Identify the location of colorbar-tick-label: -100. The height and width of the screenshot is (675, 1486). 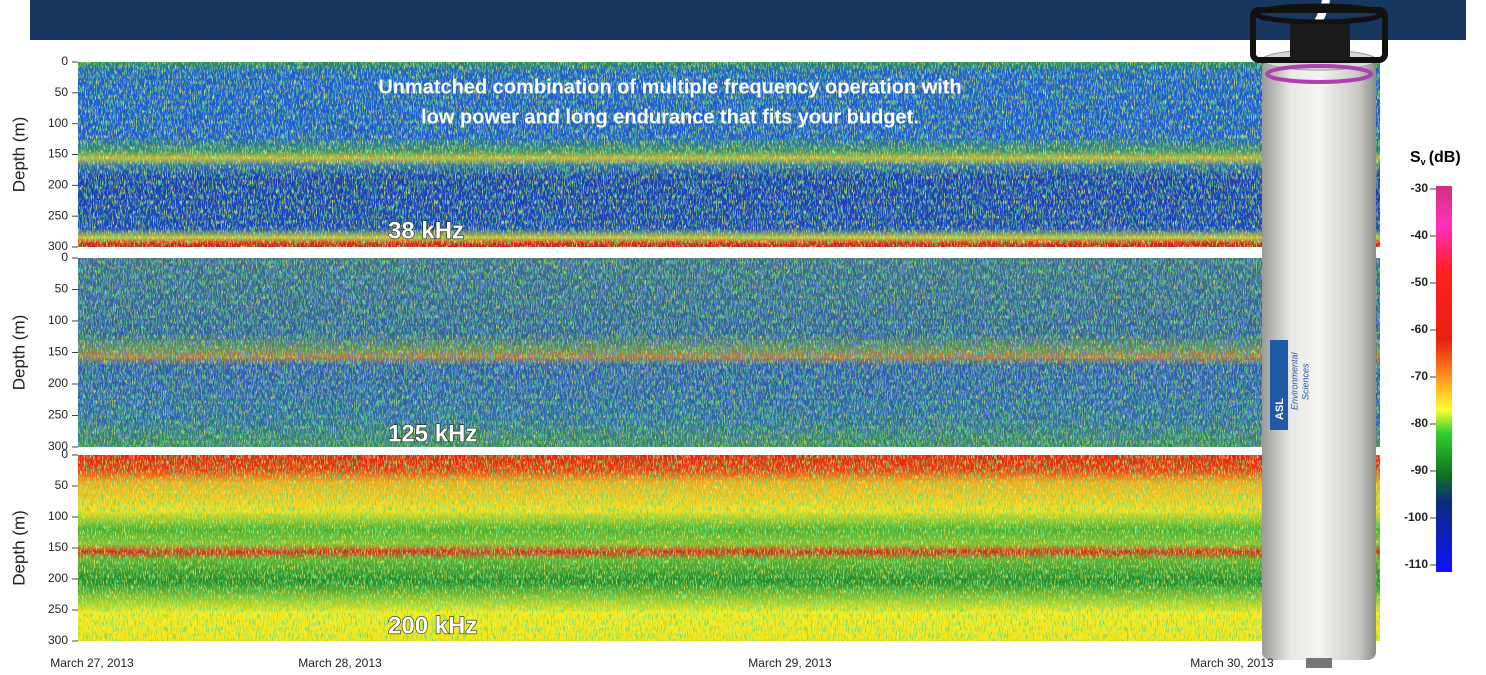
(1416, 517).